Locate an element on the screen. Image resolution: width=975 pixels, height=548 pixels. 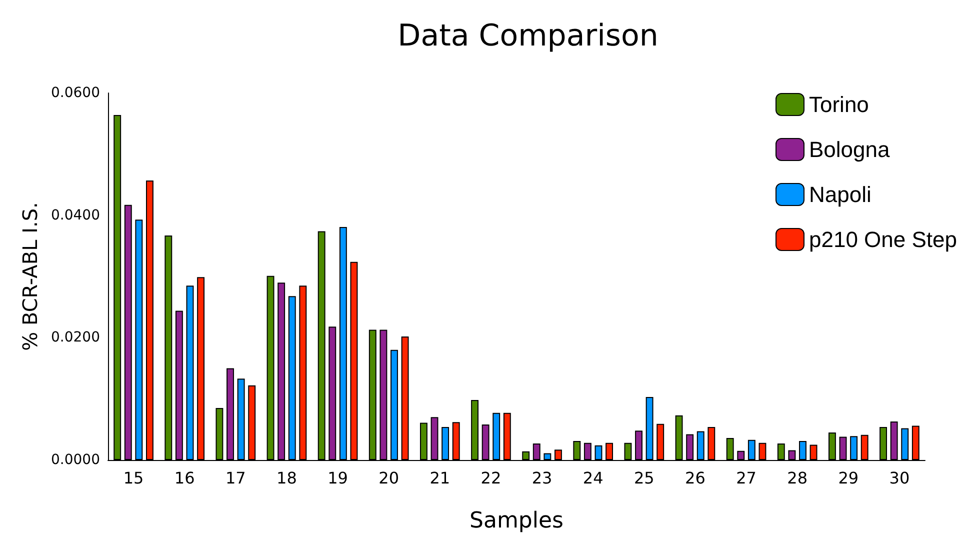
x-tick-label: 19 is located at coordinates (338, 478).